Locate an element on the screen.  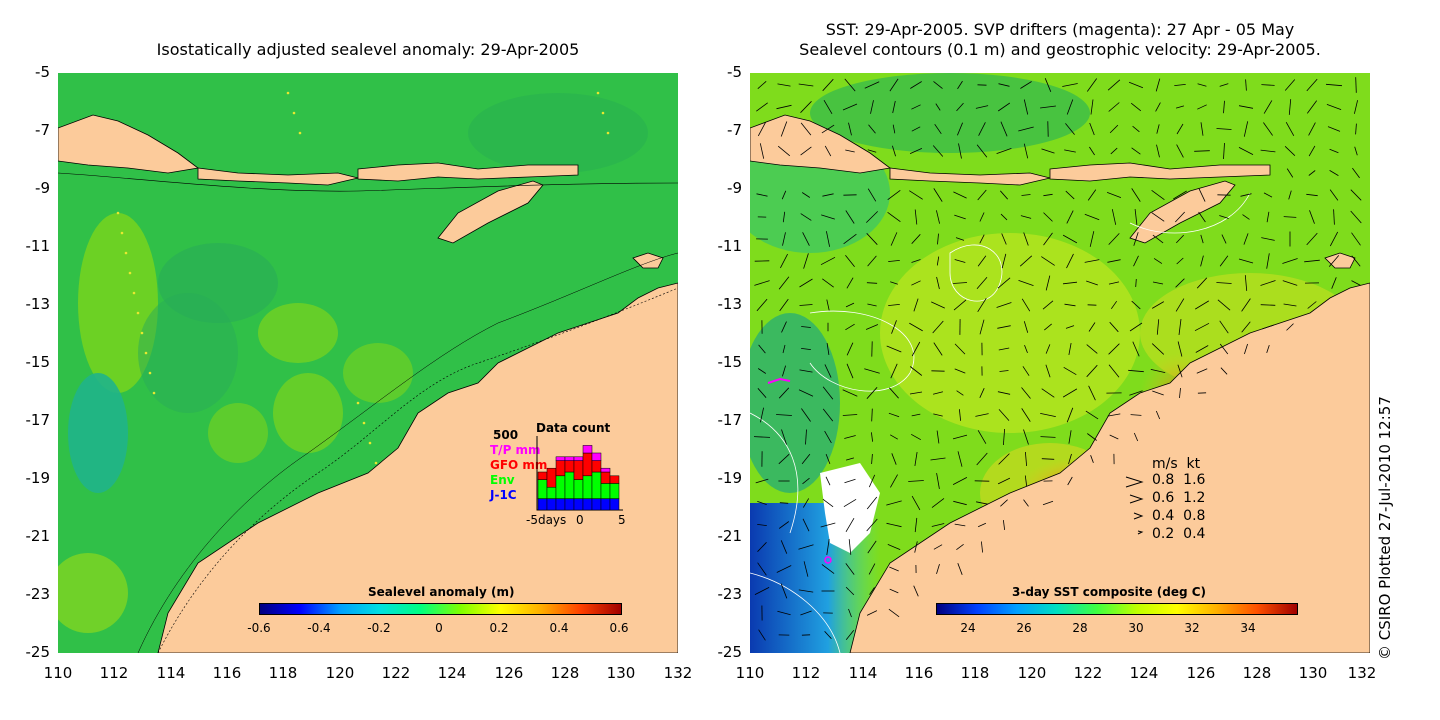
lon-tick: 126 is located at coordinates (509, 673).